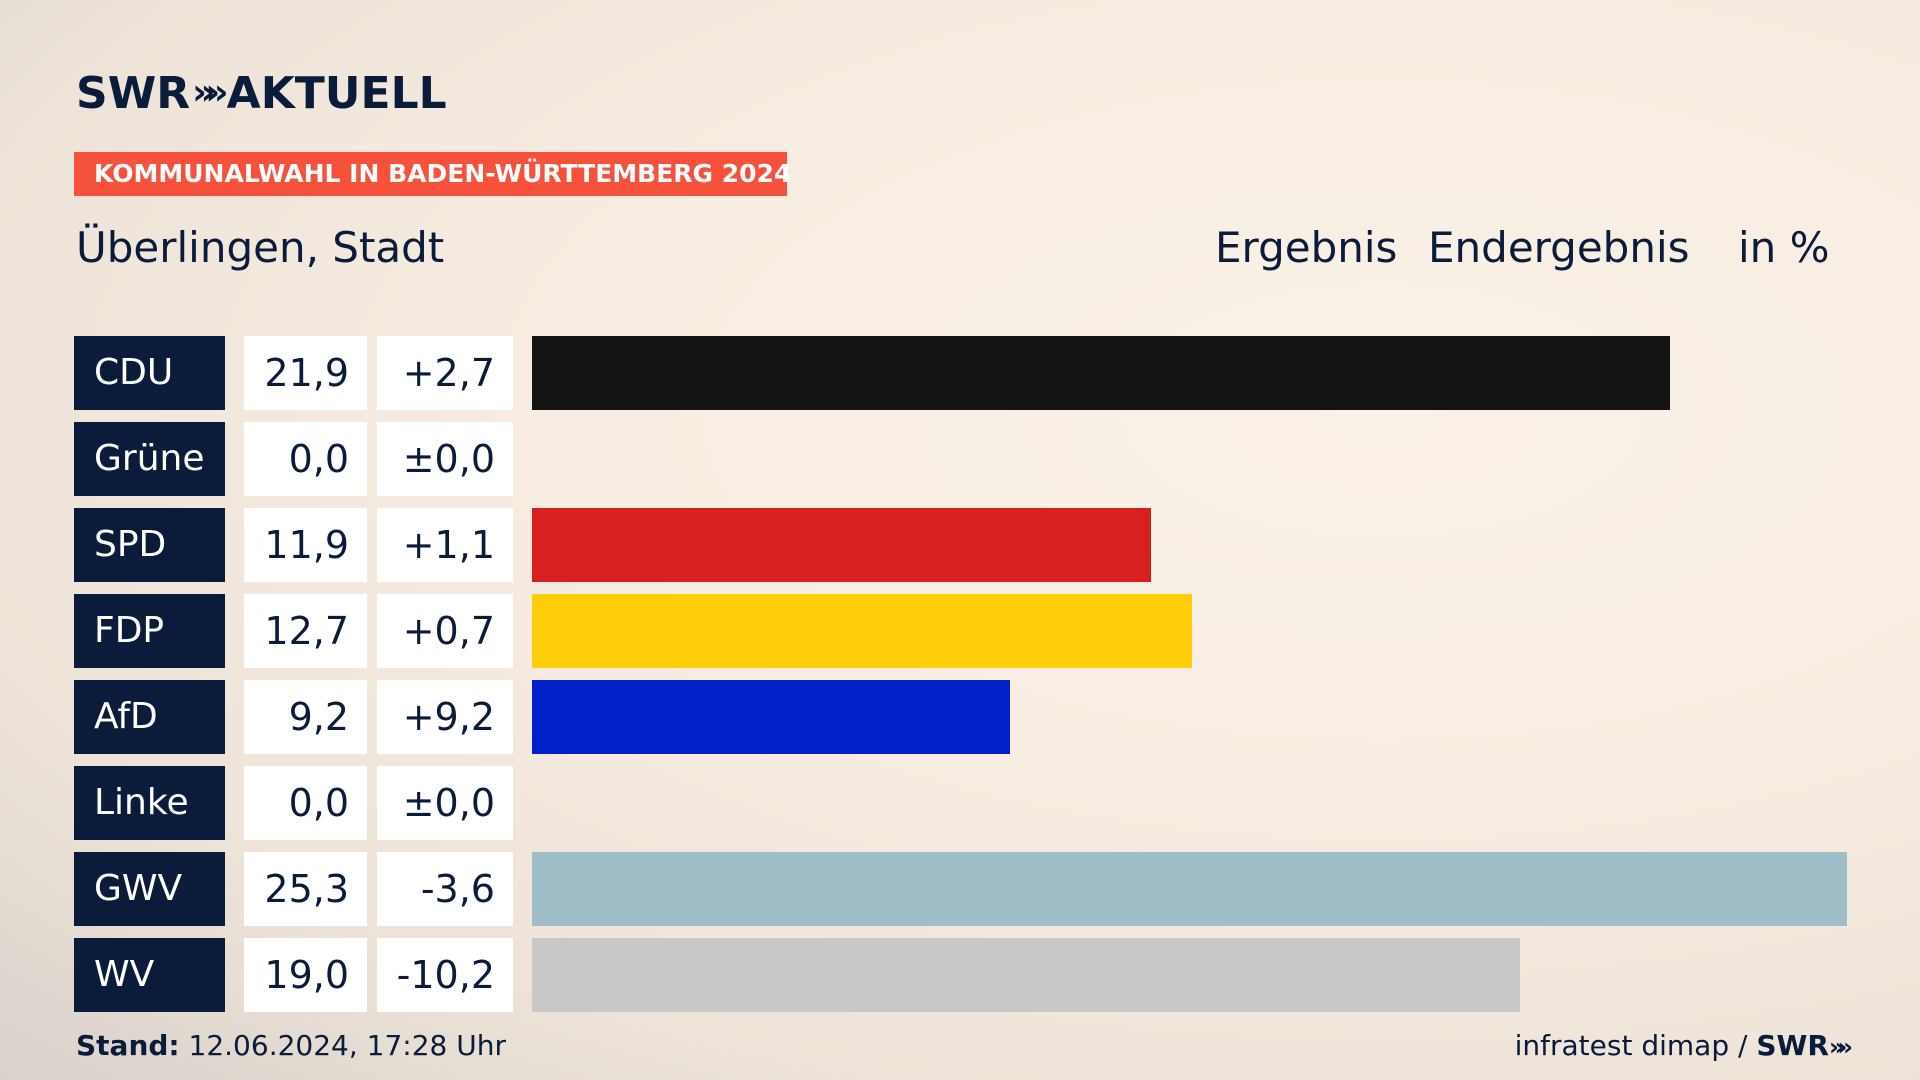 The width and height of the screenshot is (1920, 1080). What do you see at coordinates (1306, 247) in the screenshot?
I see `header-ergebnis: Ergebnis` at bounding box center [1306, 247].